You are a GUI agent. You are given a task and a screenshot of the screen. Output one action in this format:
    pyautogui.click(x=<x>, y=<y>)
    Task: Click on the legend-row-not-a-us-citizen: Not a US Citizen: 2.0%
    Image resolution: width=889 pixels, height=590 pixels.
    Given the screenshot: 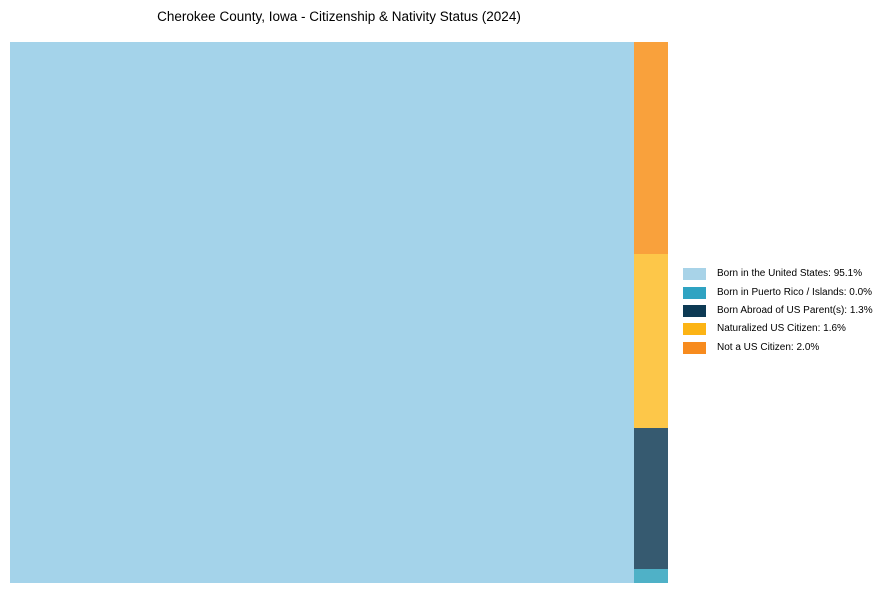 What is the action you would take?
    pyautogui.click(x=778, y=348)
    